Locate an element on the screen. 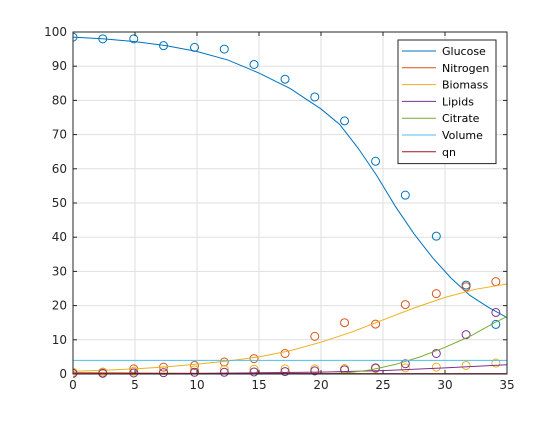 The height and width of the screenshot is (424, 560). legend-item-nitrogen: Nitrogen is located at coordinates (445, 68).